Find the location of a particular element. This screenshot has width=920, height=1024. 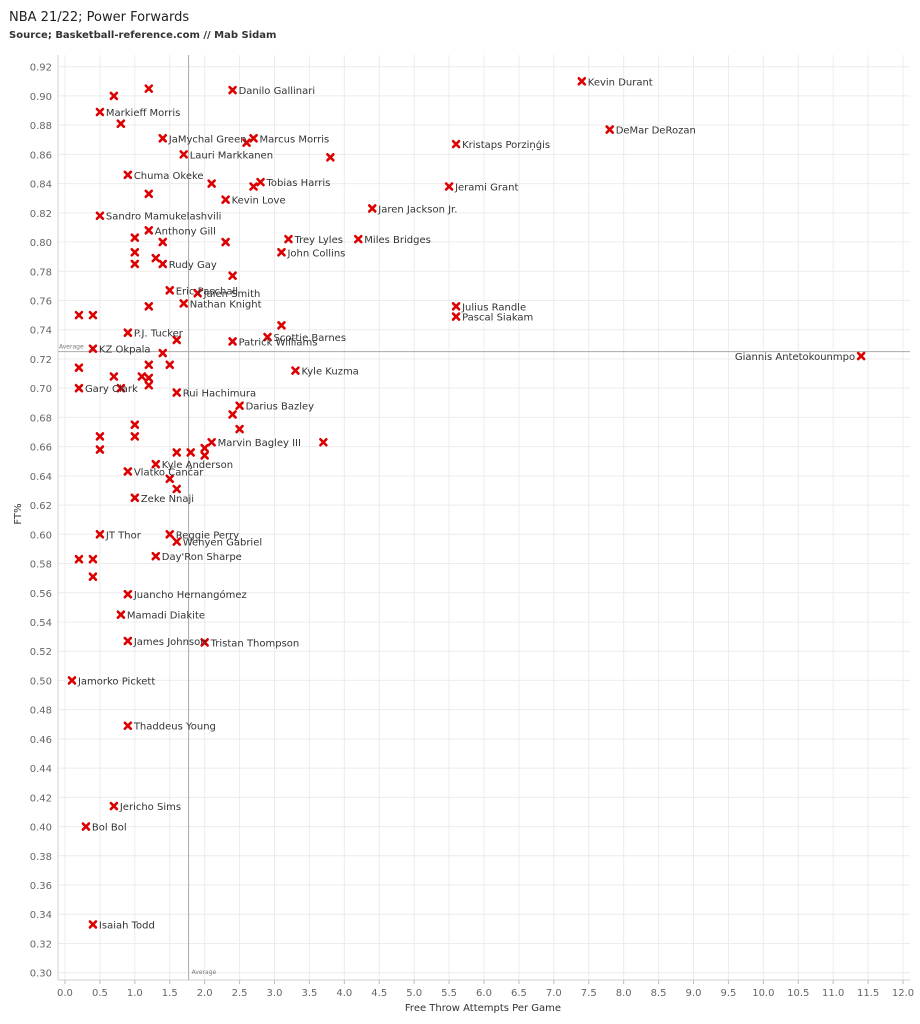

point-label: Jamorko Pickett is located at coordinates (116, 681).